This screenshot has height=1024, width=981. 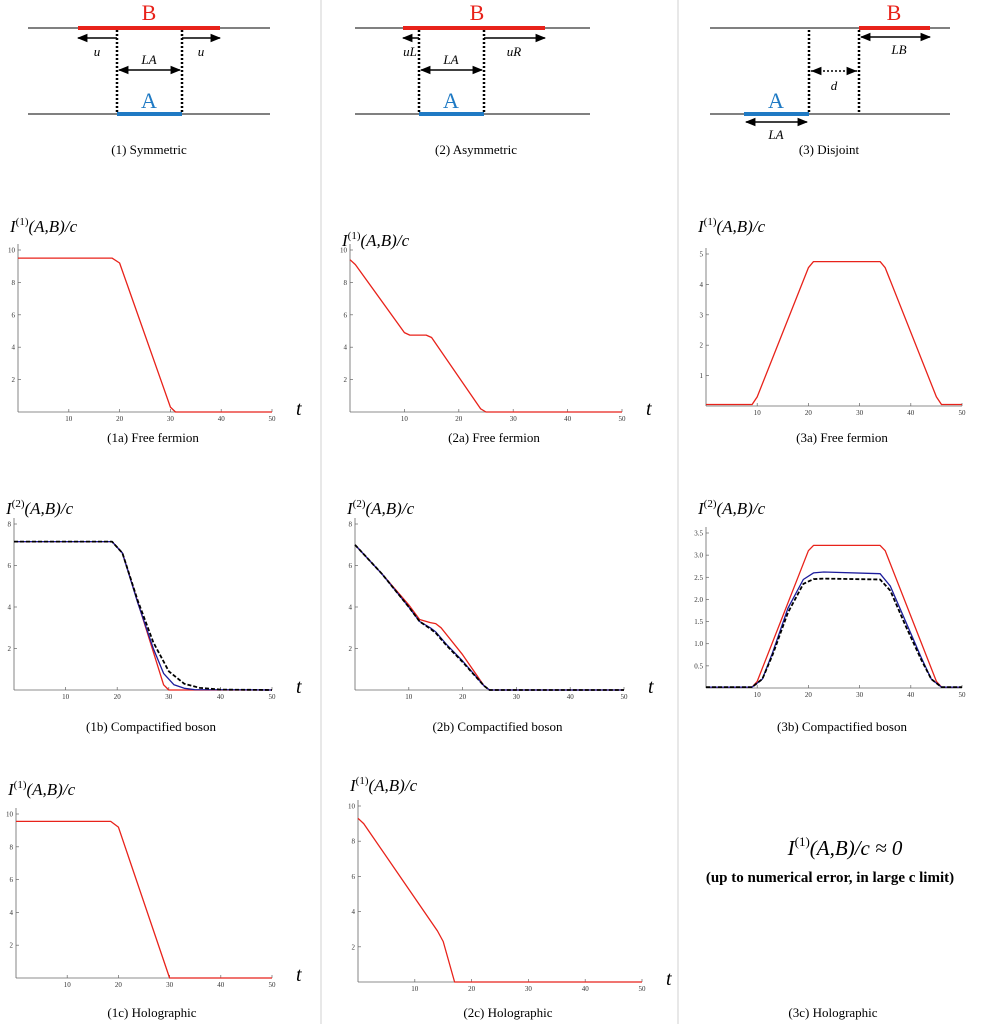 I want to click on diagram-symmetric: B A u u LA (1) Symmetric, so click(x=149, y=78).